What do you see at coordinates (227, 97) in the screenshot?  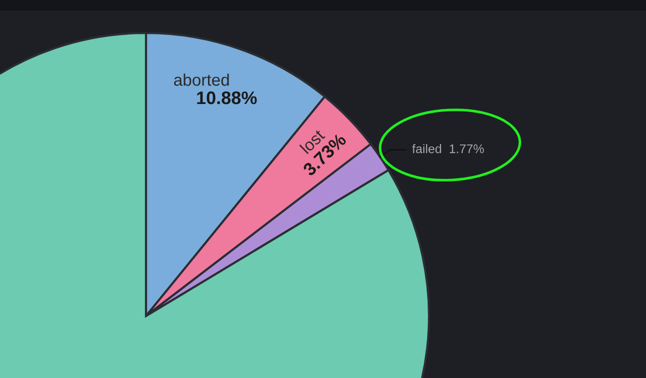 I see `data-label: 10.88%` at bounding box center [227, 97].